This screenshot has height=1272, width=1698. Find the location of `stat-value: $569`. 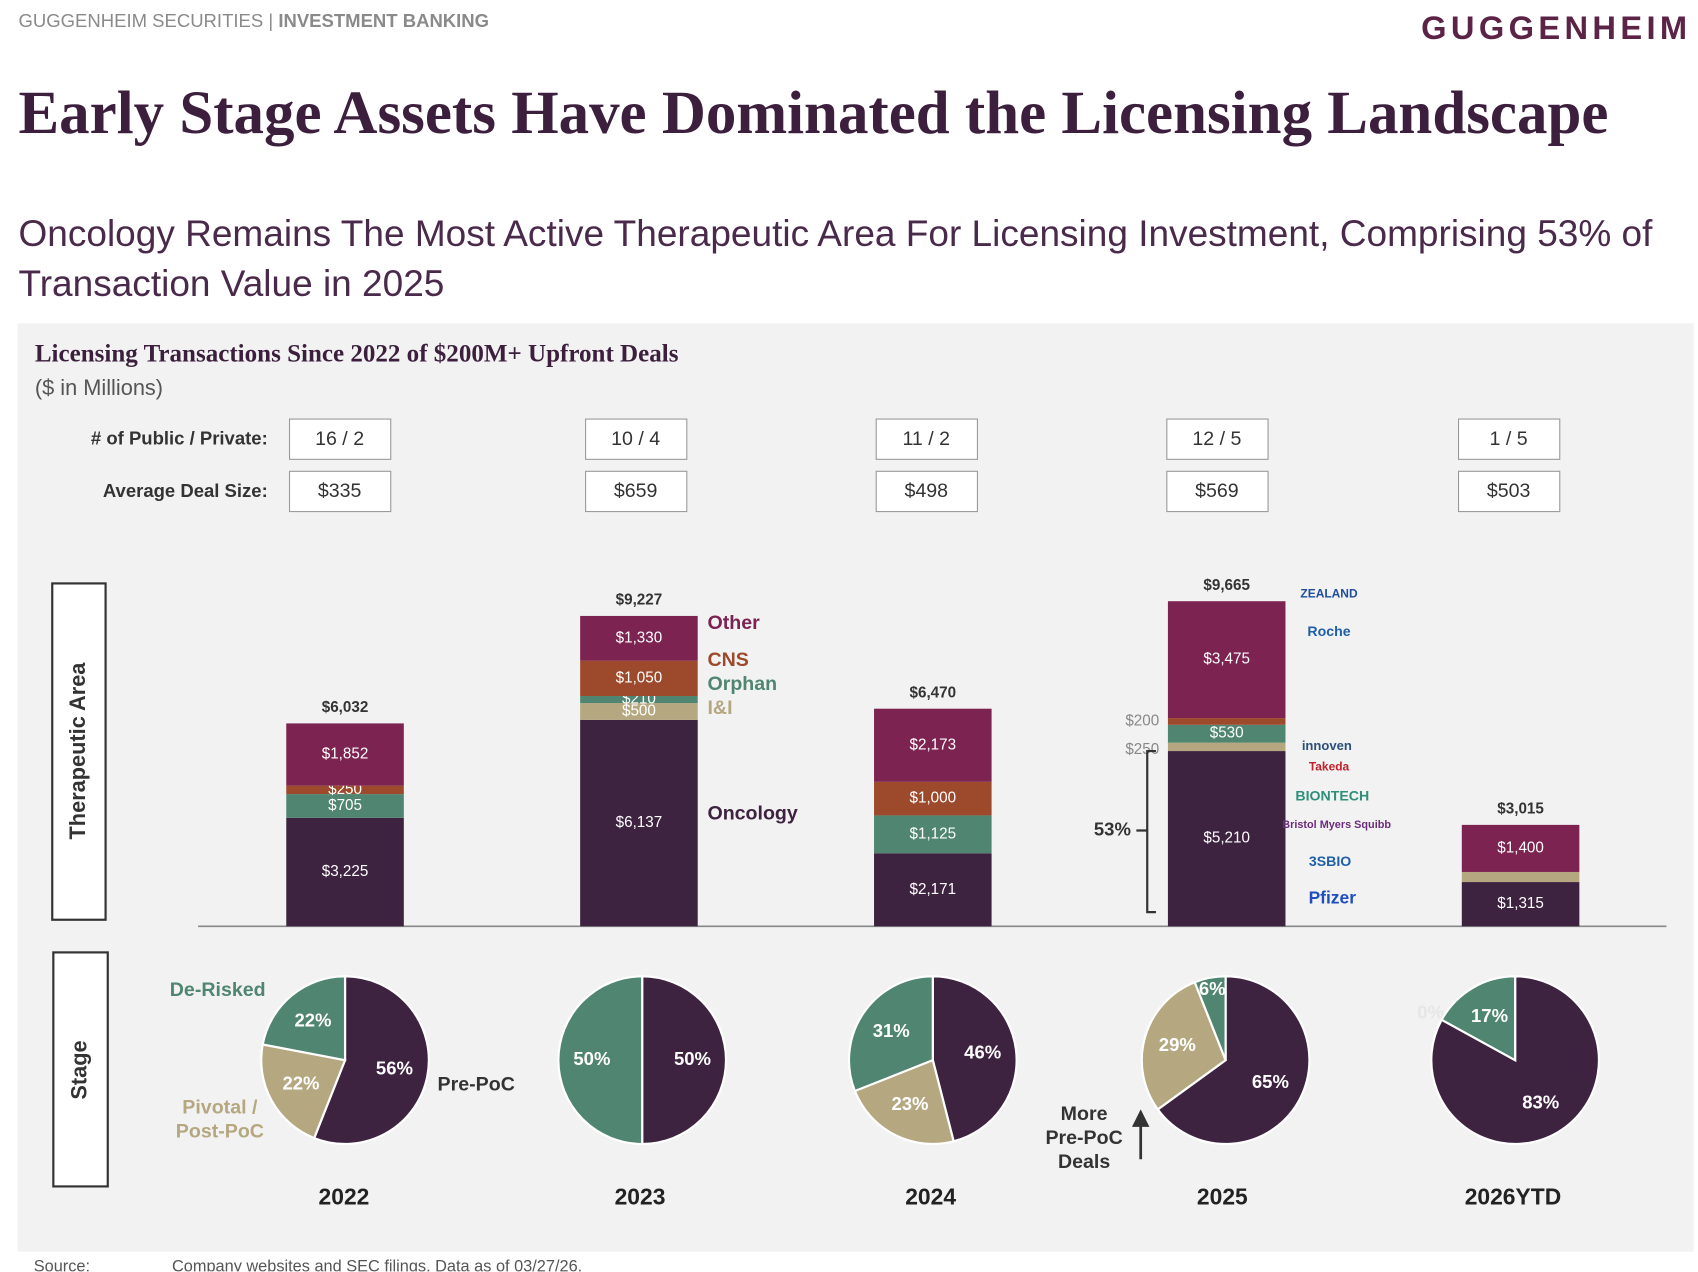

stat-value: $569 is located at coordinates (1217, 491).